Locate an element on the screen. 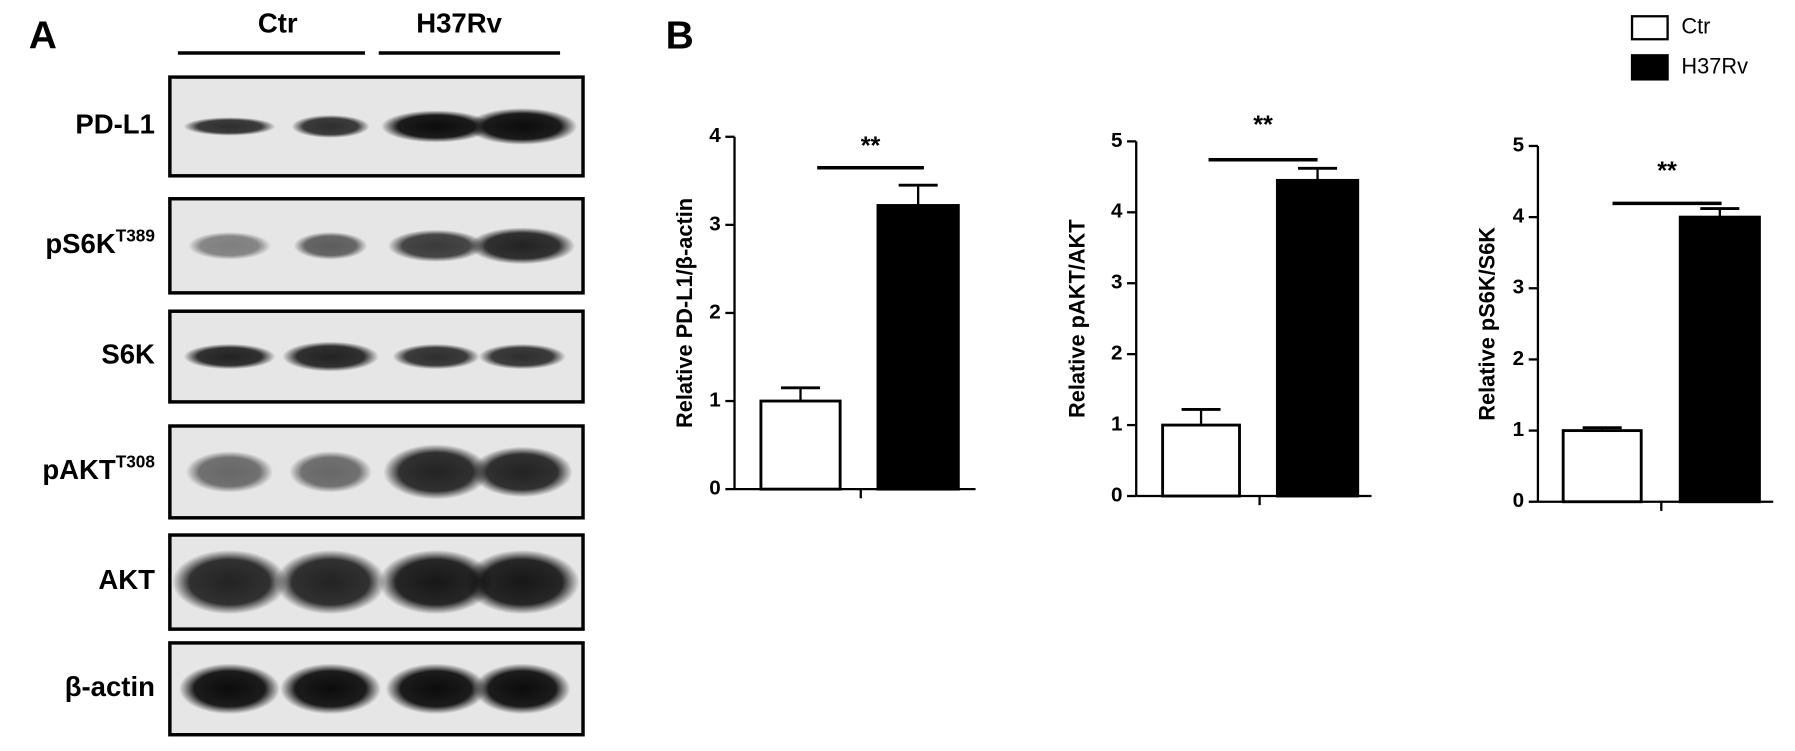 The image size is (1795, 751). row-label-text: PD-L1 is located at coordinates (115, 124).